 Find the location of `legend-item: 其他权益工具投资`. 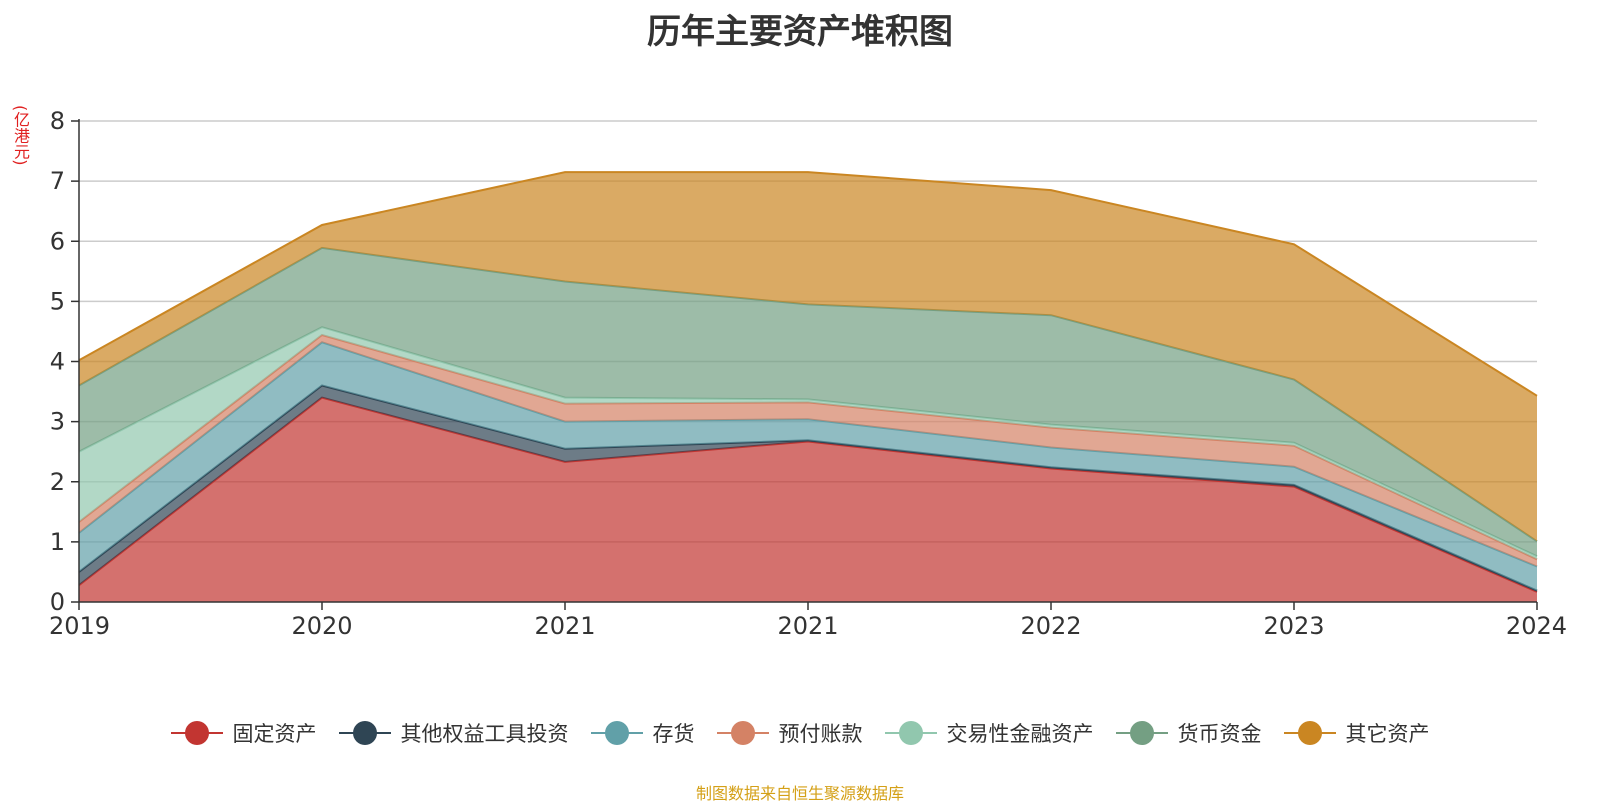

legend-item: 其他权益工具投资 is located at coordinates (453, 733).